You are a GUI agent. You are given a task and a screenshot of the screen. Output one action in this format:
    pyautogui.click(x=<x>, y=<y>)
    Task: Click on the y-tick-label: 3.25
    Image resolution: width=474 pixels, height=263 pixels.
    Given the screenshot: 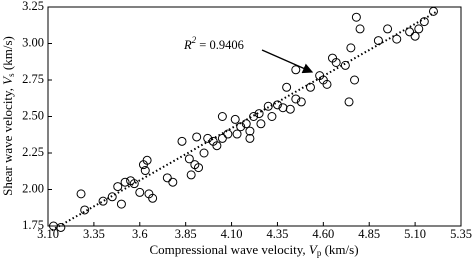 What is the action you would take?
    pyautogui.click(x=33, y=6)
    